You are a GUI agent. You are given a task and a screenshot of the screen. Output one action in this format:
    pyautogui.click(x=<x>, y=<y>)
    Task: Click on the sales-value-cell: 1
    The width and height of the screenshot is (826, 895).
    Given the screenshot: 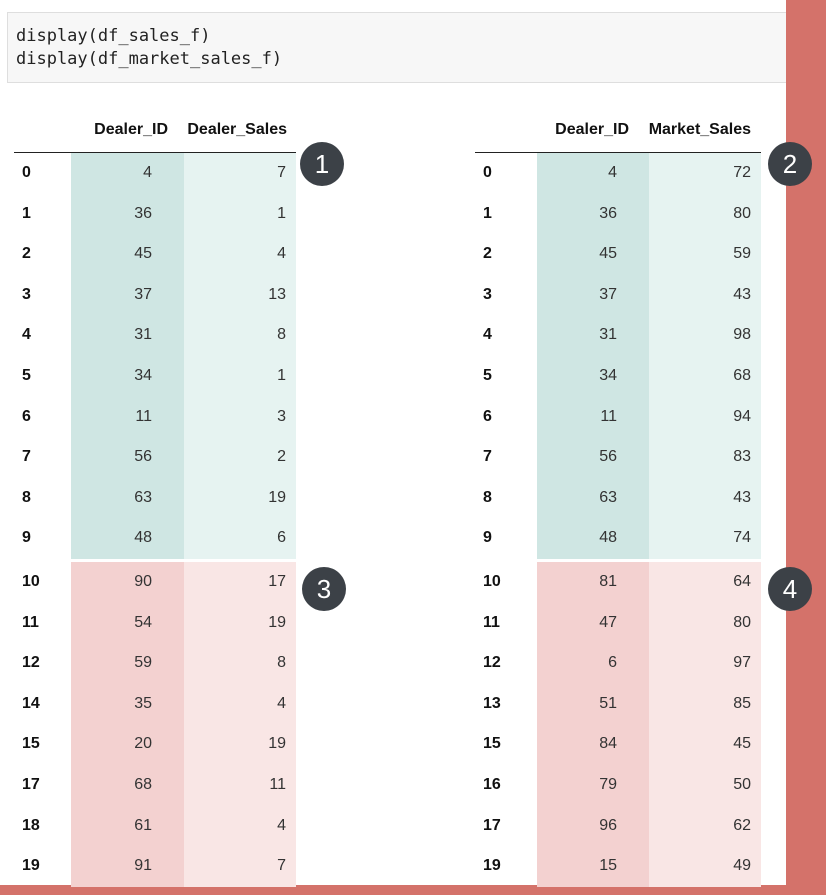 What is the action you would take?
    pyautogui.click(x=240, y=214)
    